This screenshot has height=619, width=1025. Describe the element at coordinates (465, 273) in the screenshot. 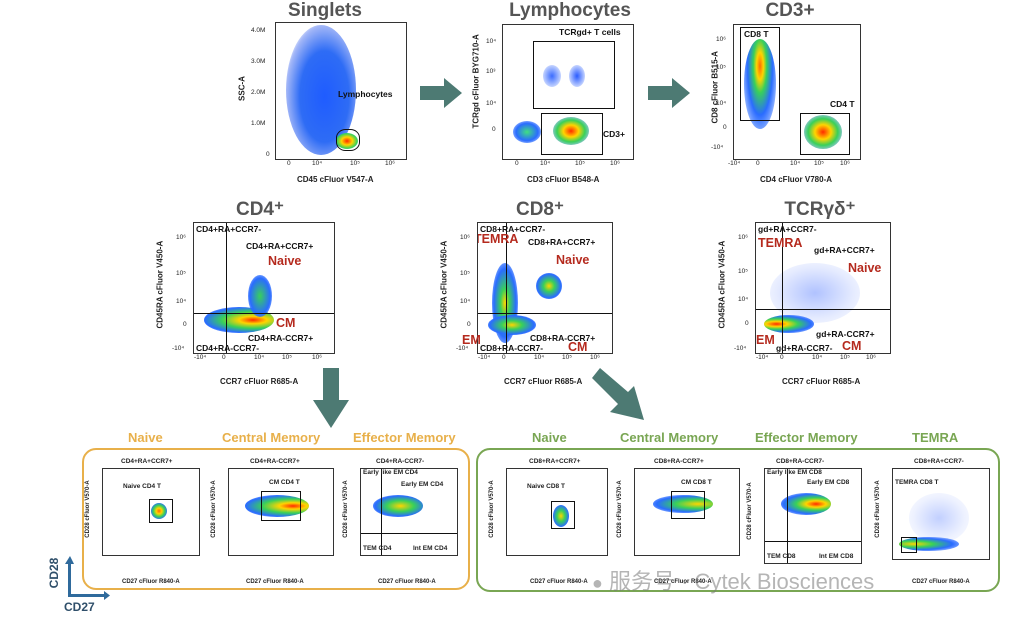

I see `cd8-ytick: 10⁵` at that location.